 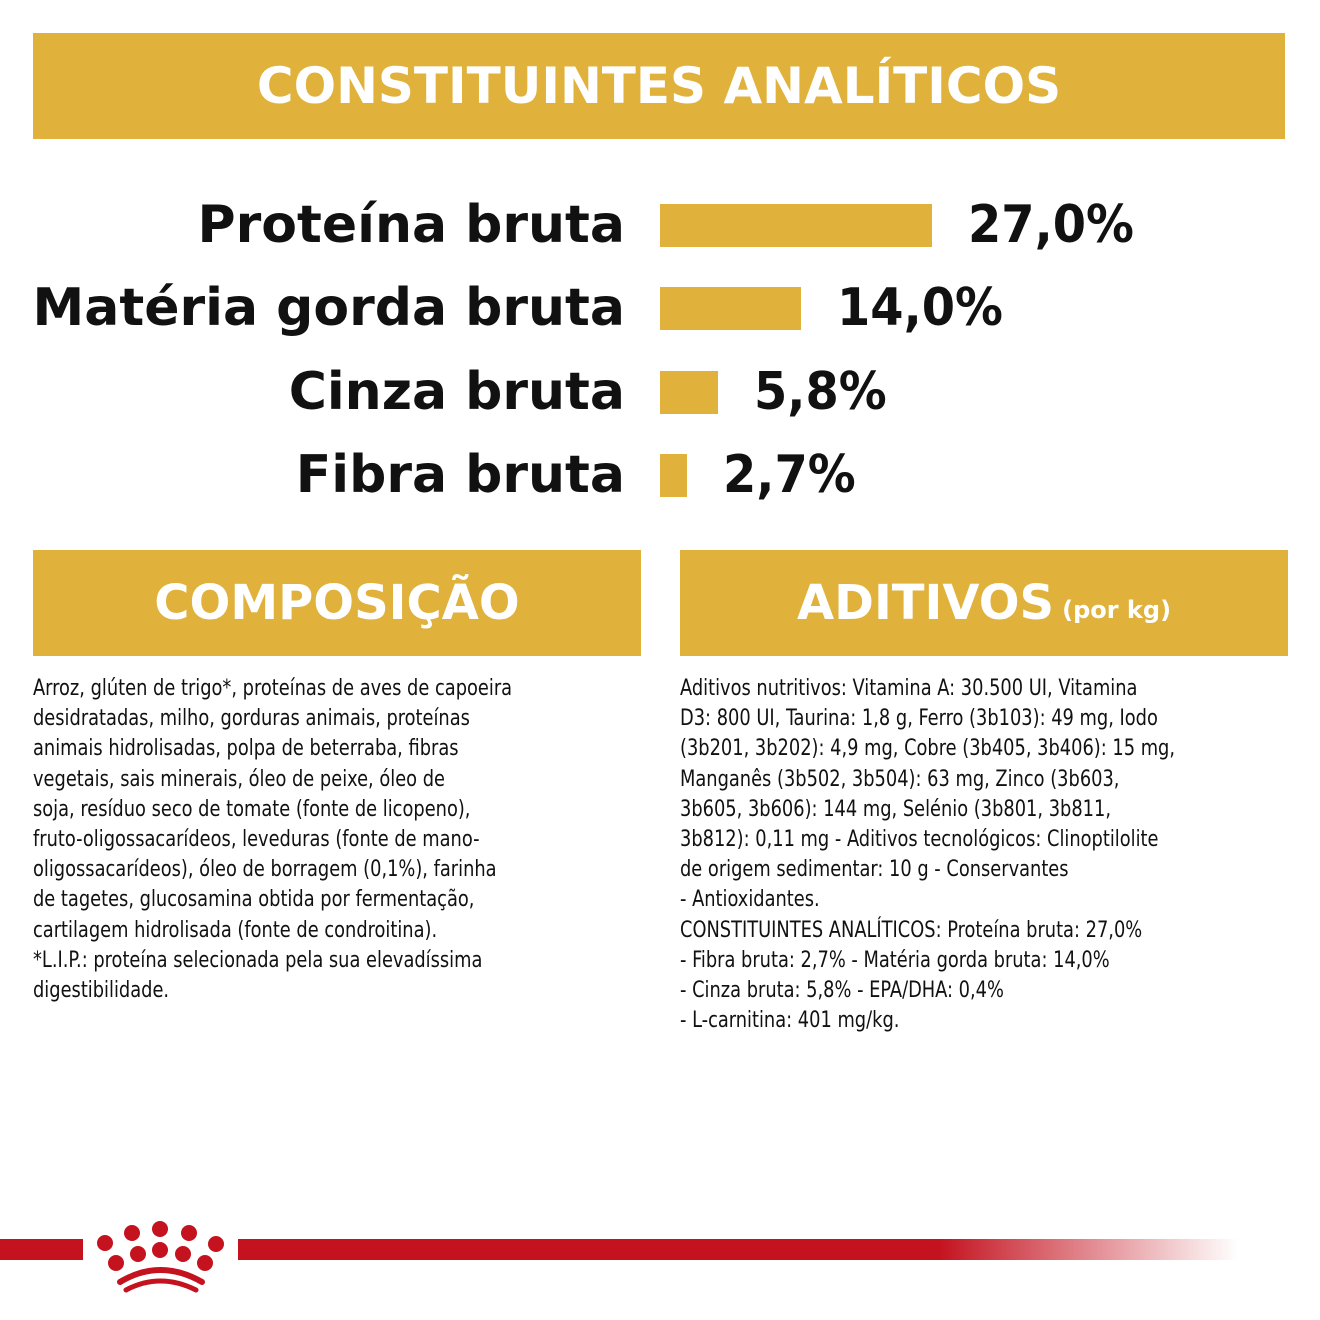 What do you see at coordinates (1050, 225) in the screenshot?
I see `value-label: 27,0%` at bounding box center [1050, 225].